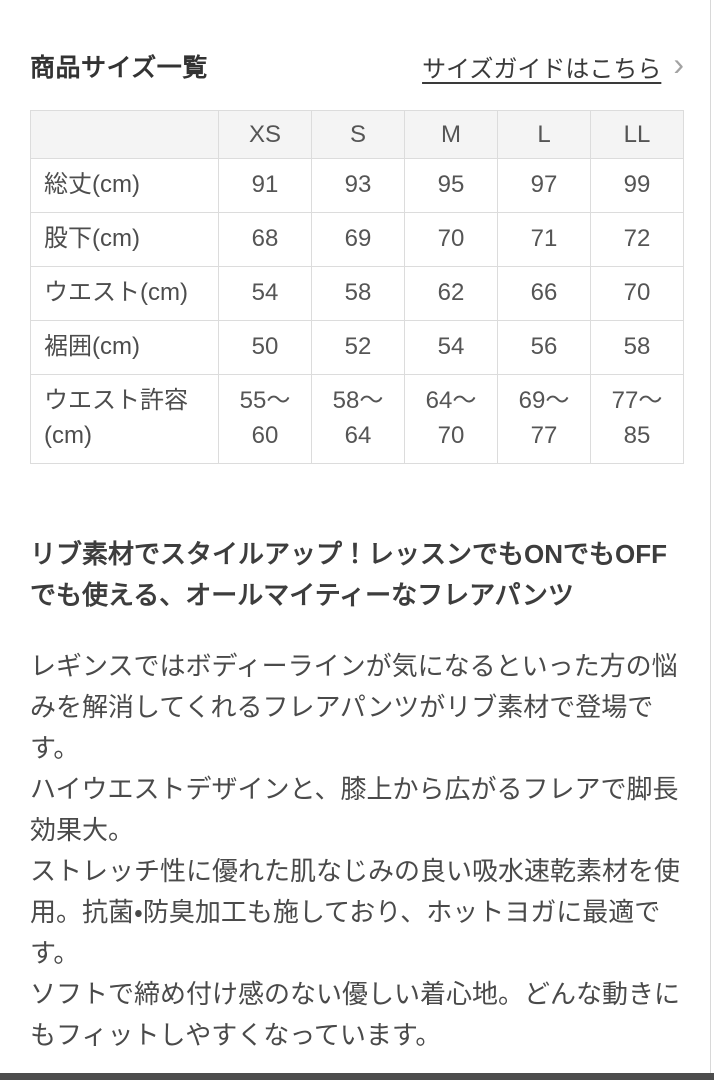  I want to click on size-value-cell: 52, so click(358, 347).